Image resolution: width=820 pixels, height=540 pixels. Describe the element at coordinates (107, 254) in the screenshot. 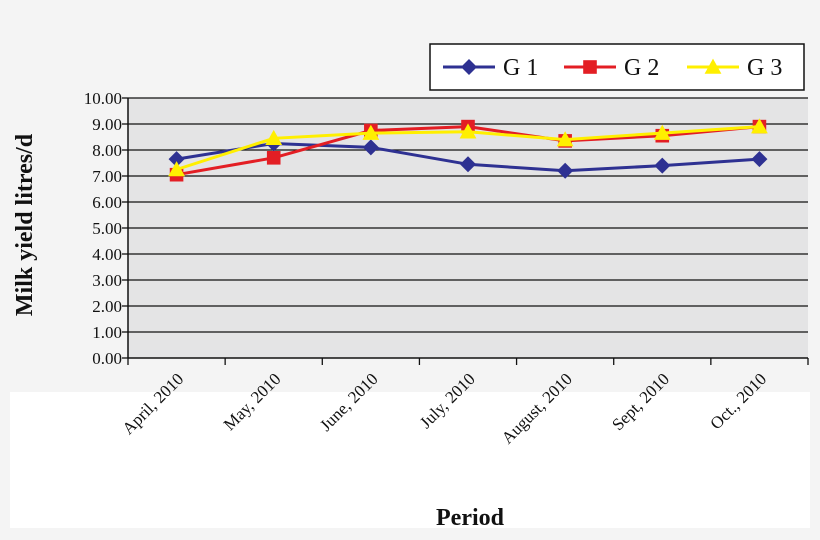

I see `y-tick-label: 4.00` at that location.